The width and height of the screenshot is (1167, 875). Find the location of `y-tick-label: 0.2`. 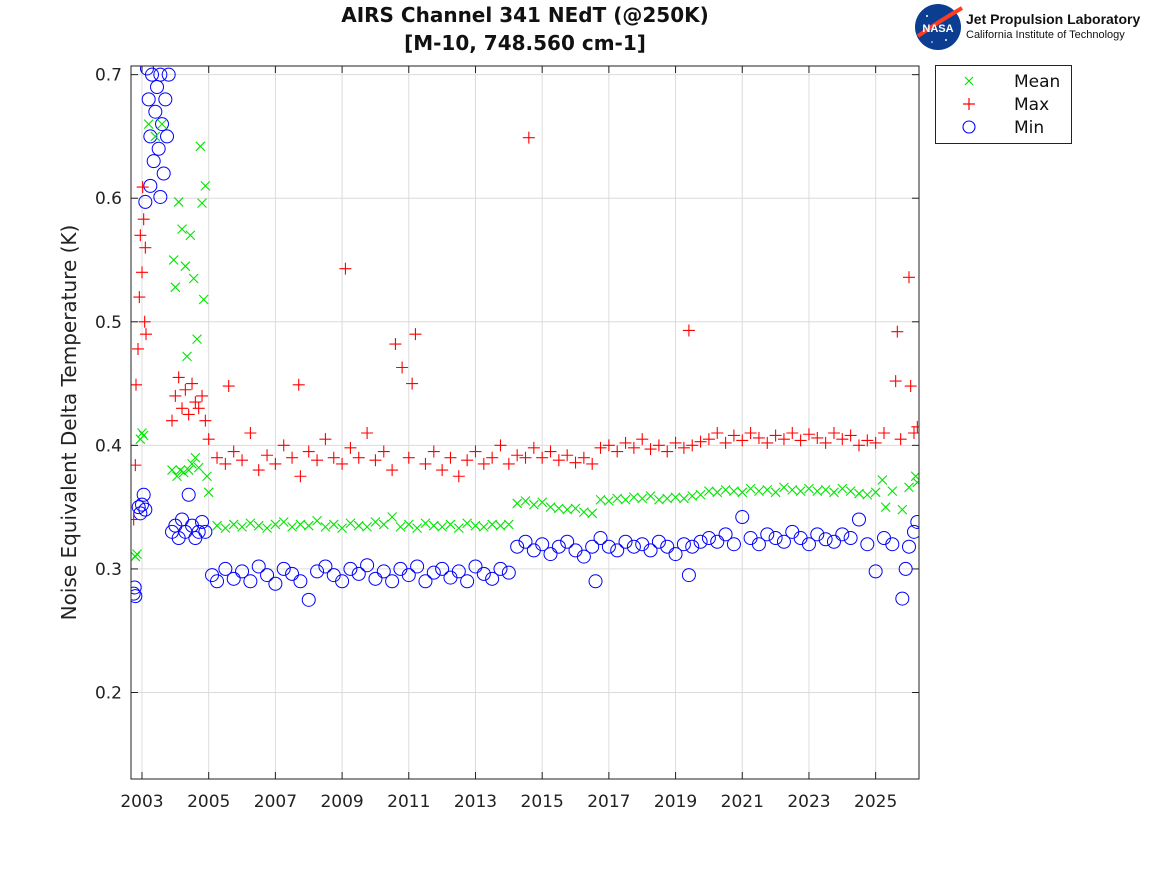

y-tick-label: 0.2 is located at coordinates (108, 694).